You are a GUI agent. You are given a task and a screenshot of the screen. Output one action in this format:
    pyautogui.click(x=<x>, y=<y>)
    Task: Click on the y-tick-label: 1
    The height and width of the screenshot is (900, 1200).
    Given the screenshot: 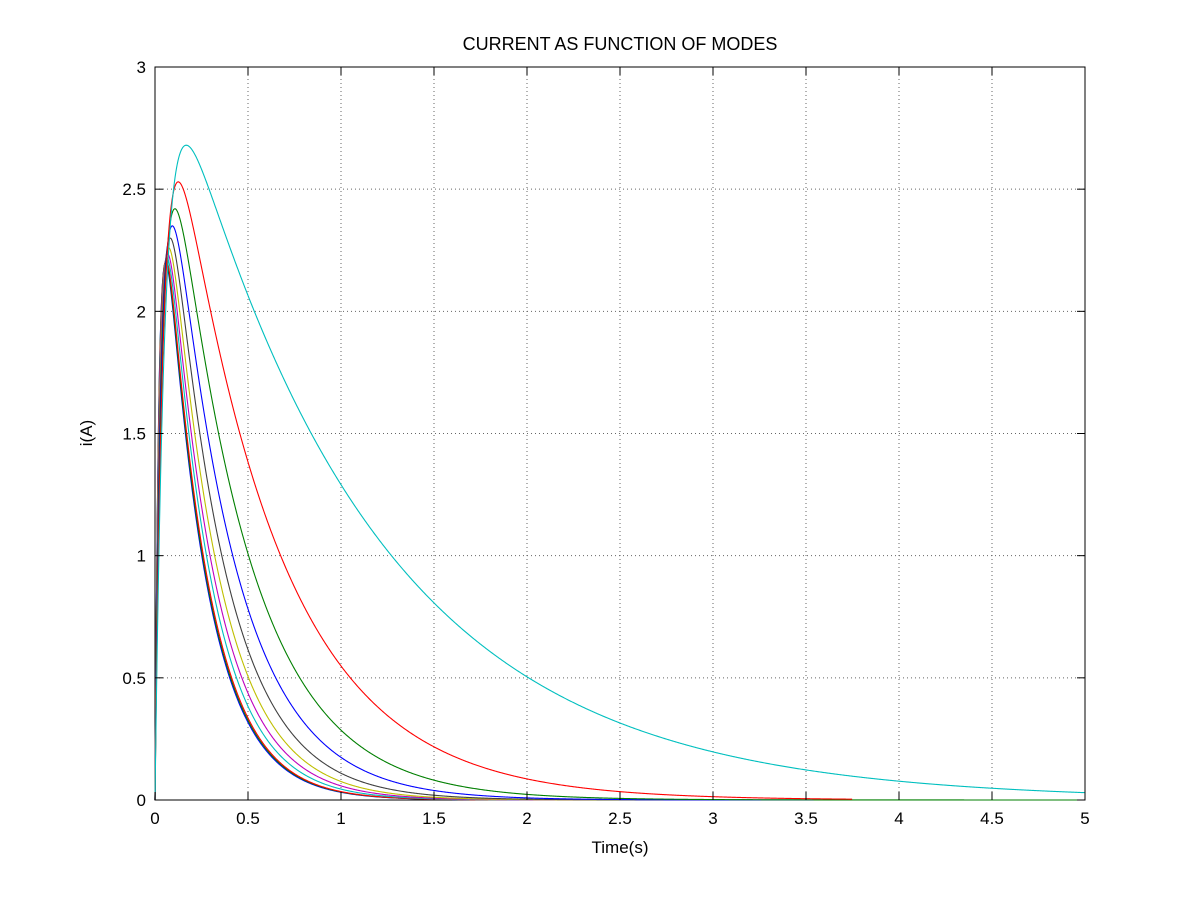 What is the action you would take?
    pyautogui.click(x=141, y=556)
    